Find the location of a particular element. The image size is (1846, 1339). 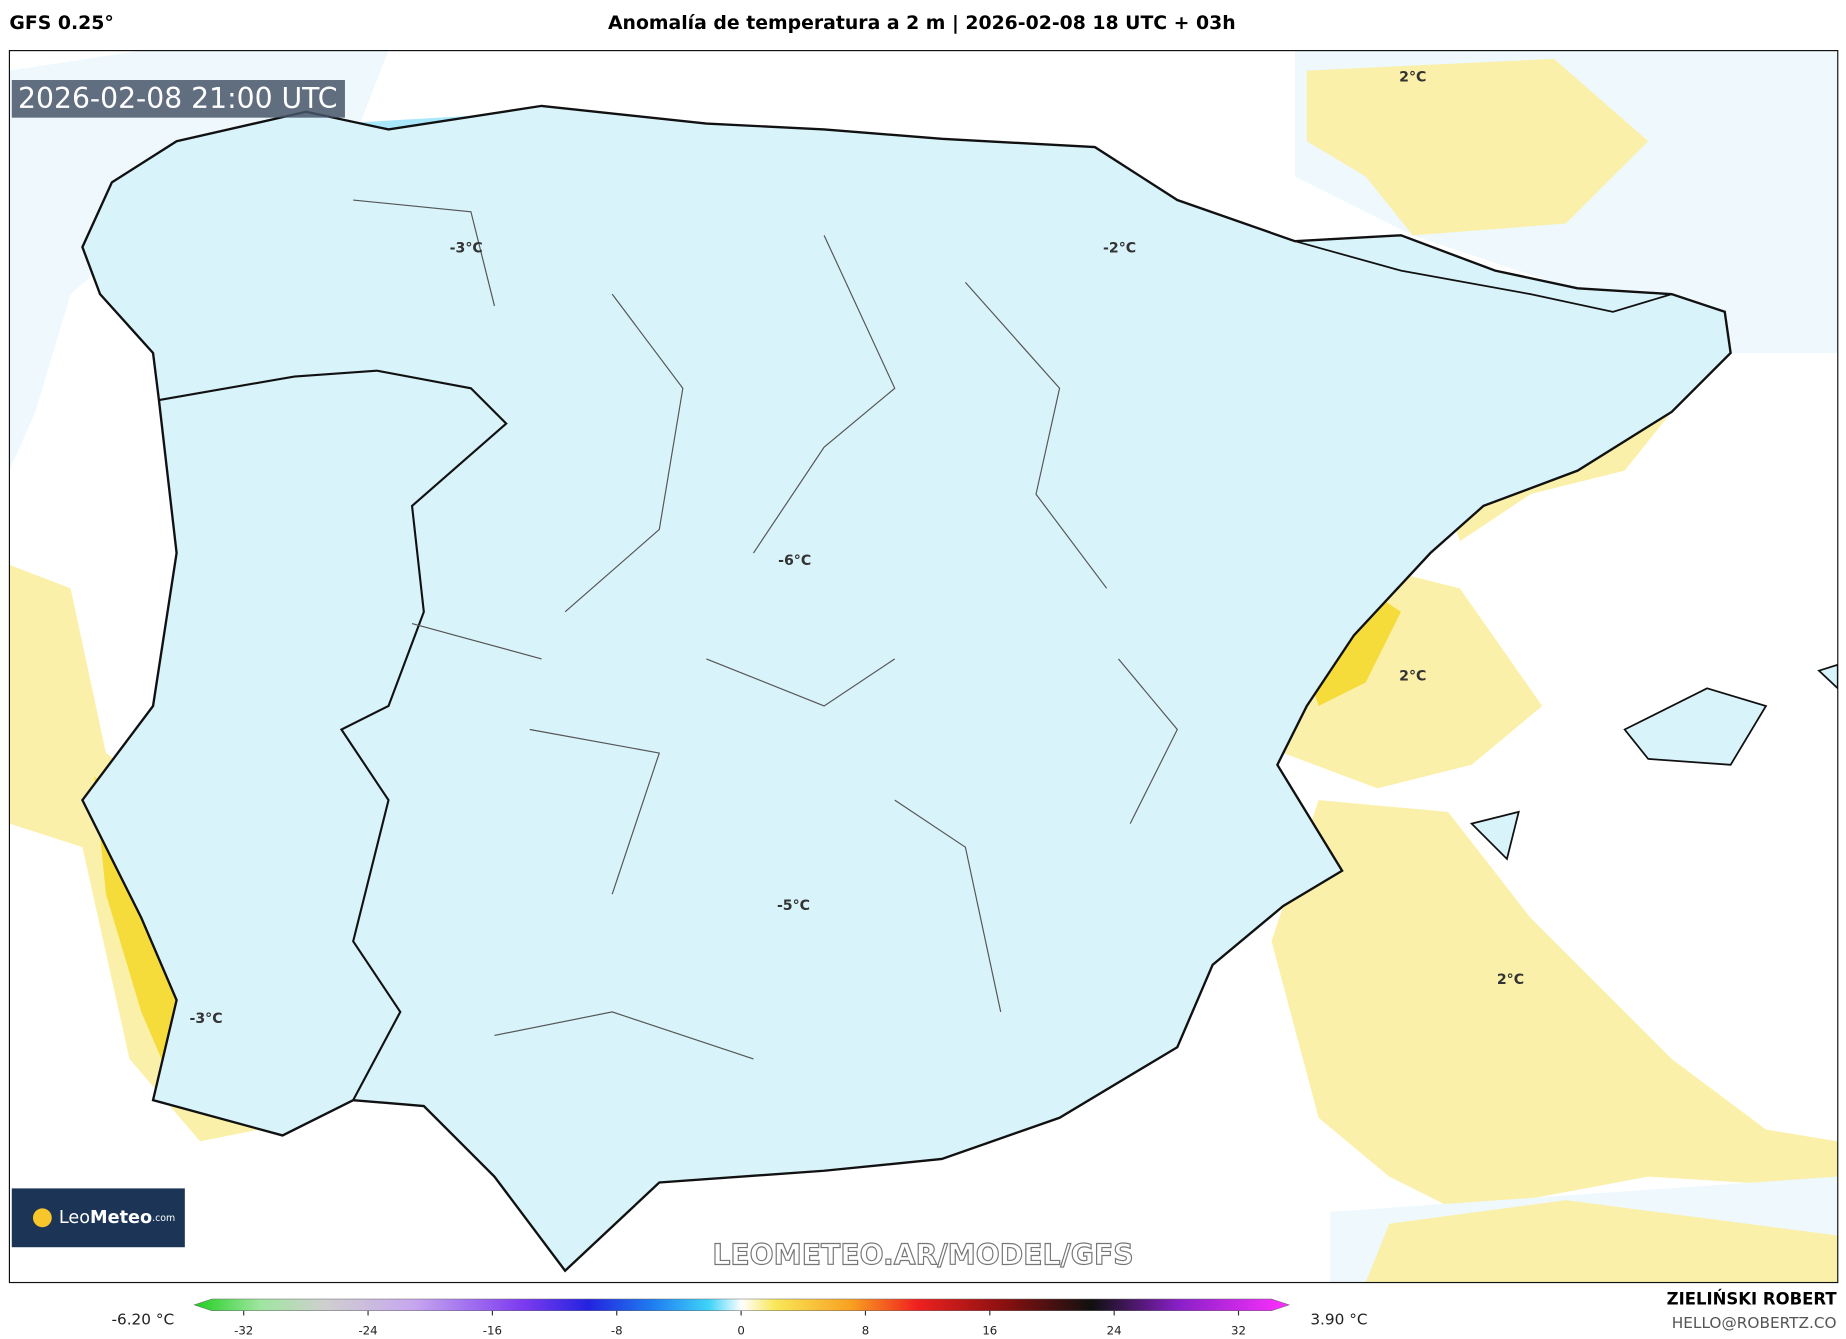

valid-time: 2026-02-08 21:00 UTC is located at coordinates (177, 98).